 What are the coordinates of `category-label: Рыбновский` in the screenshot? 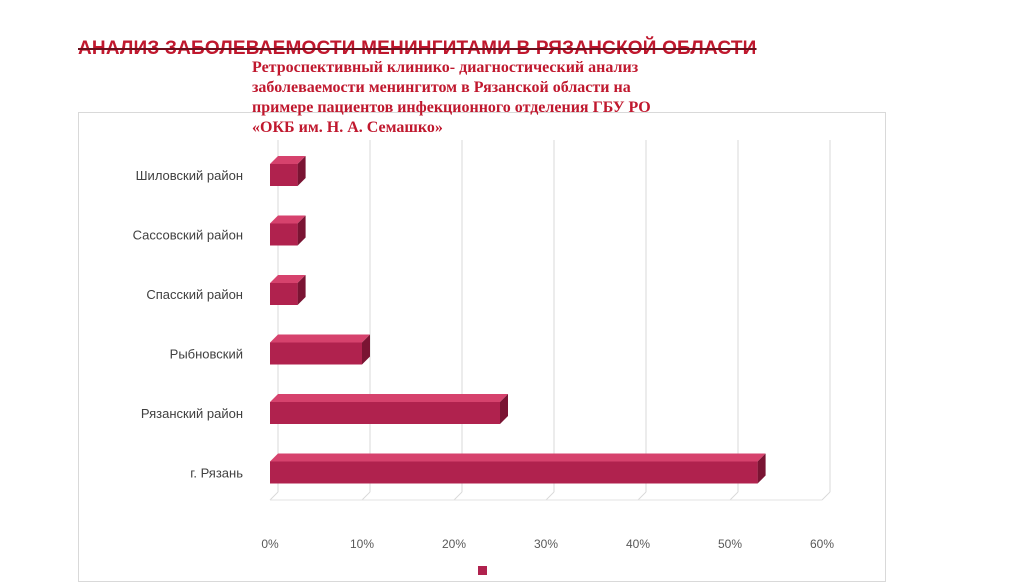 It's located at (206, 354).